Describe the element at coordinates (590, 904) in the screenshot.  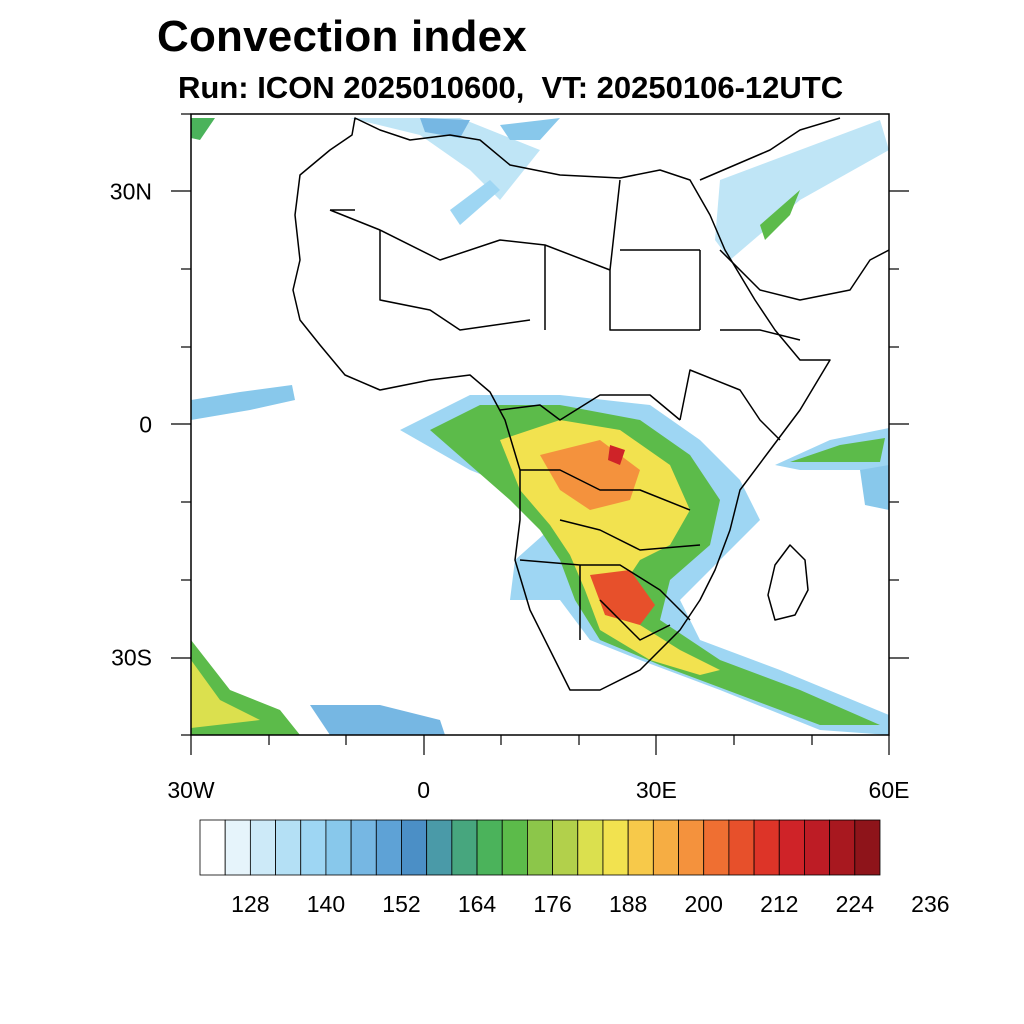
I see `colorbar-tick-labels: 128 140 152 164 176 188 200 212 224 236` at that location.